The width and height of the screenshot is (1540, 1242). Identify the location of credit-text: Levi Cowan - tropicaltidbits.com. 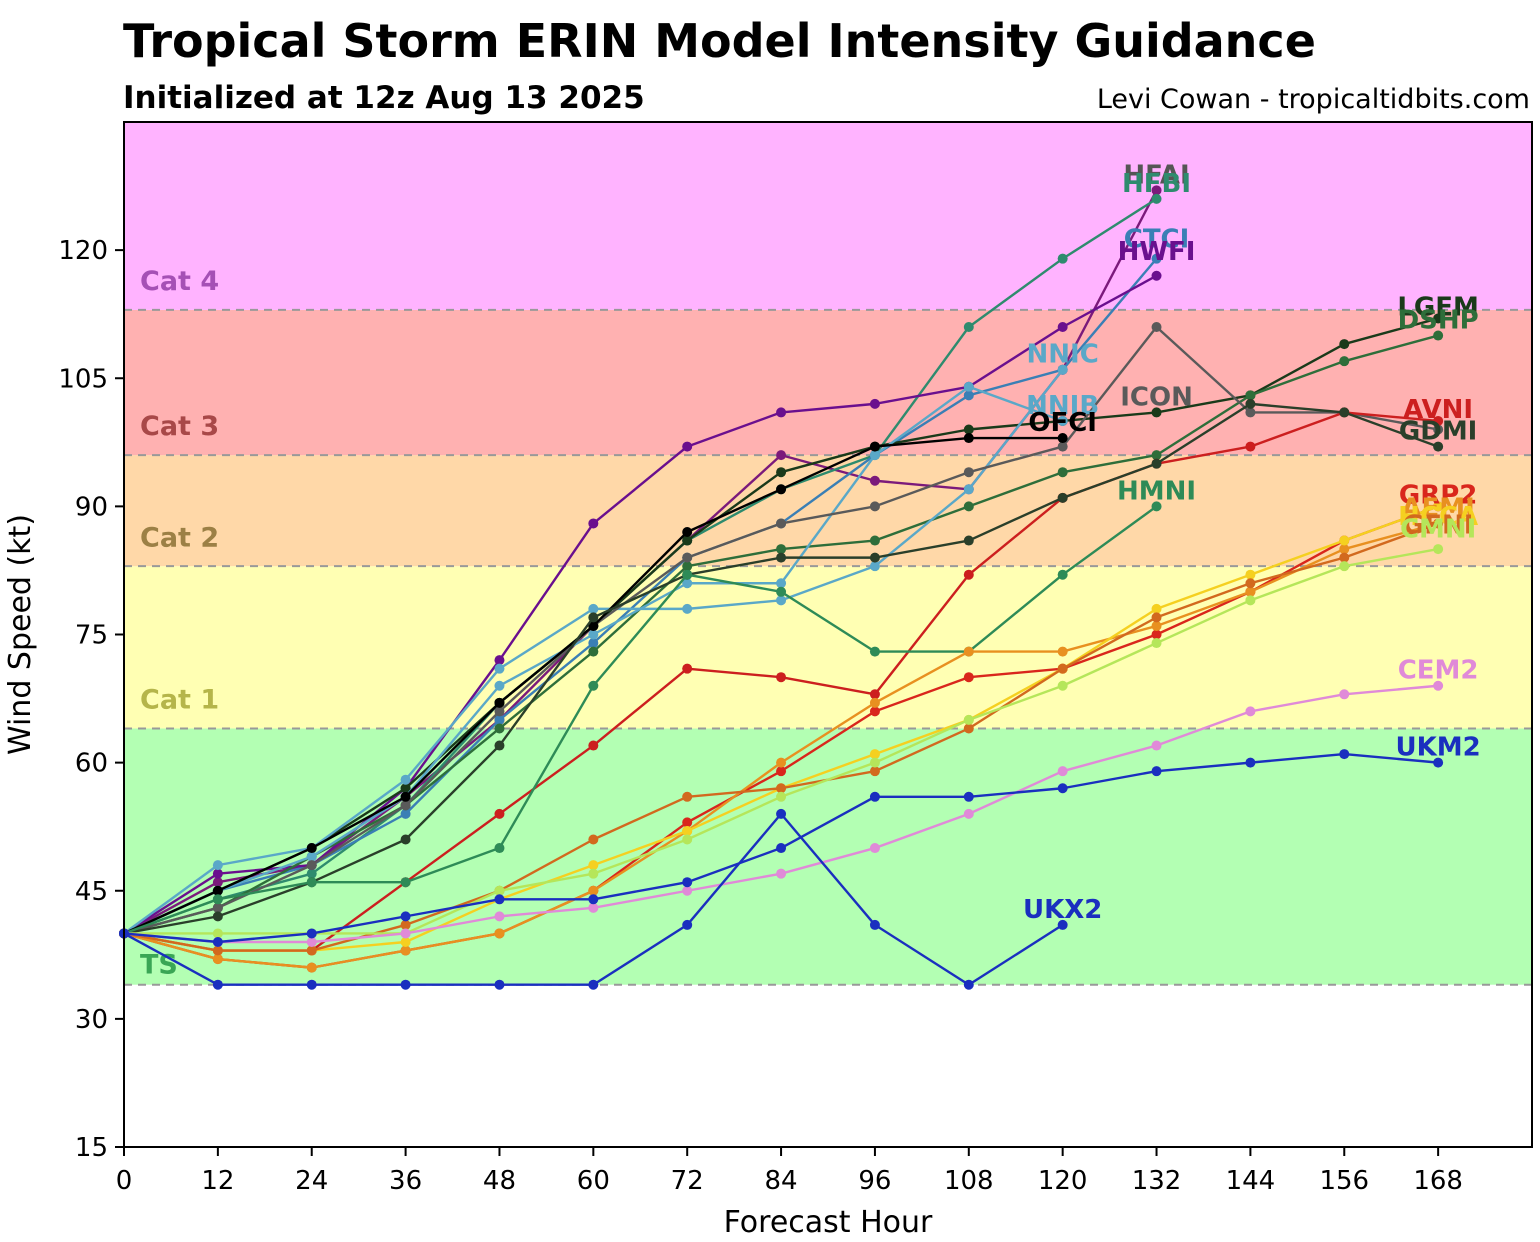
(1313, 99).